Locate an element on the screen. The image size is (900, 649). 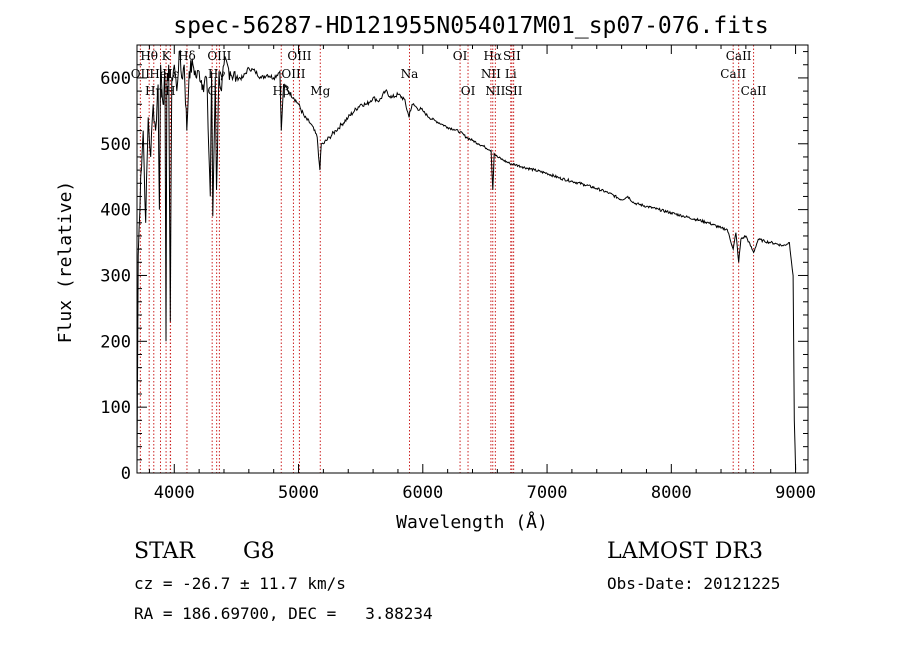
y-tick-label: 200 is located at coordinates (115, 342).